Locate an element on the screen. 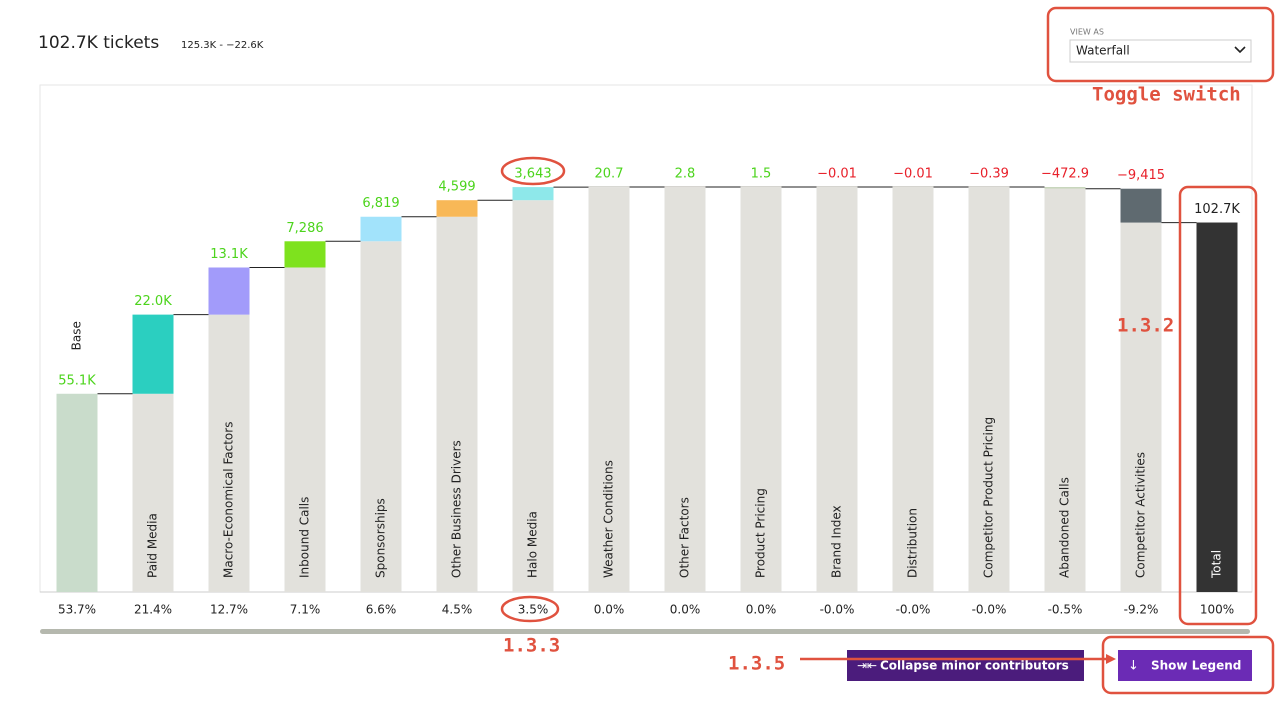  share-label: 4.5% is located at coordinates (457, 610).